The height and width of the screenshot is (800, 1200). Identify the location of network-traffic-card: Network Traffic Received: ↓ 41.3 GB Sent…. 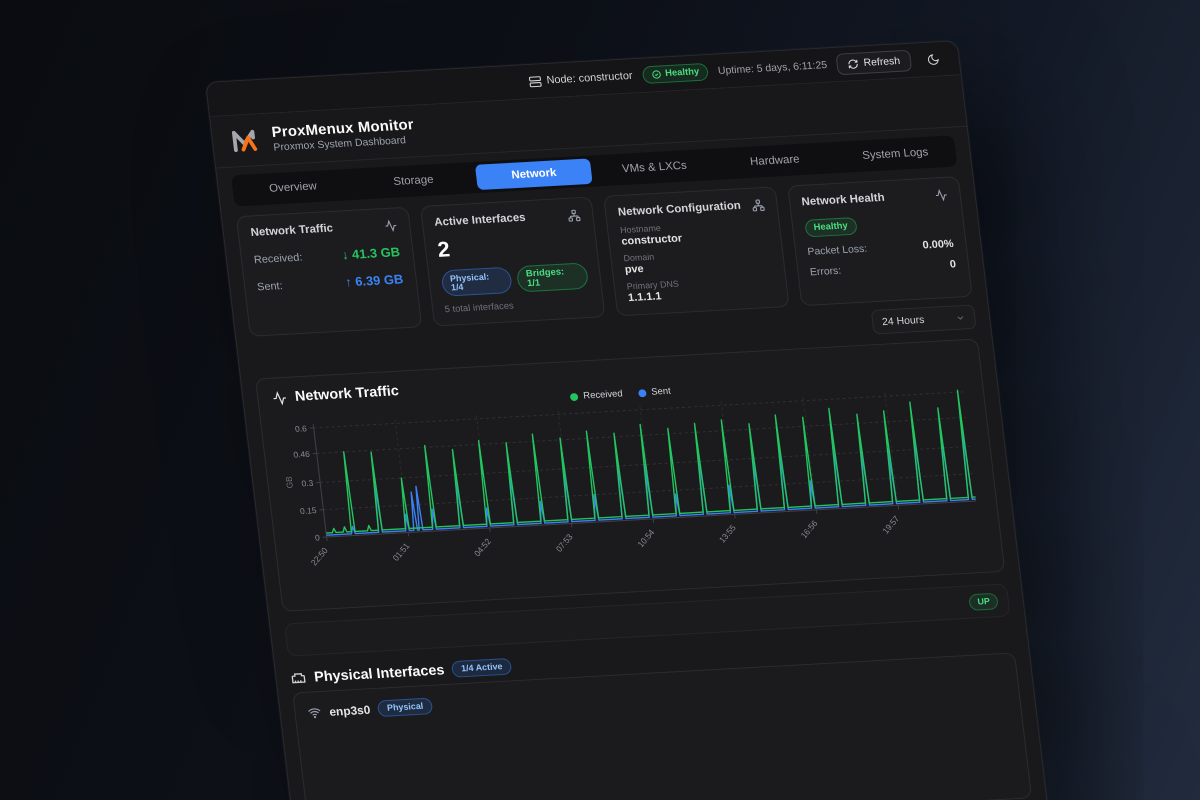
(328, 271).